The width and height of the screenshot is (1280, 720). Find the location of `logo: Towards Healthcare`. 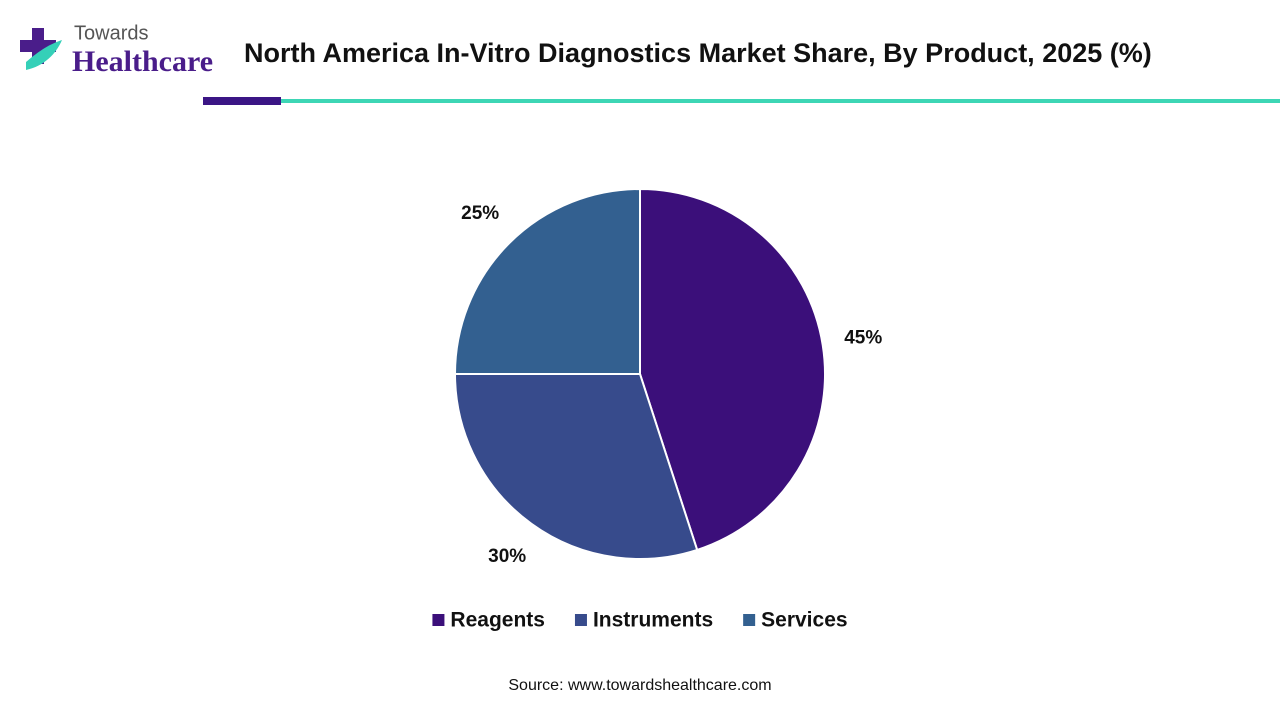

logo: Towards Healthcare is located at coordinates (116, 50).